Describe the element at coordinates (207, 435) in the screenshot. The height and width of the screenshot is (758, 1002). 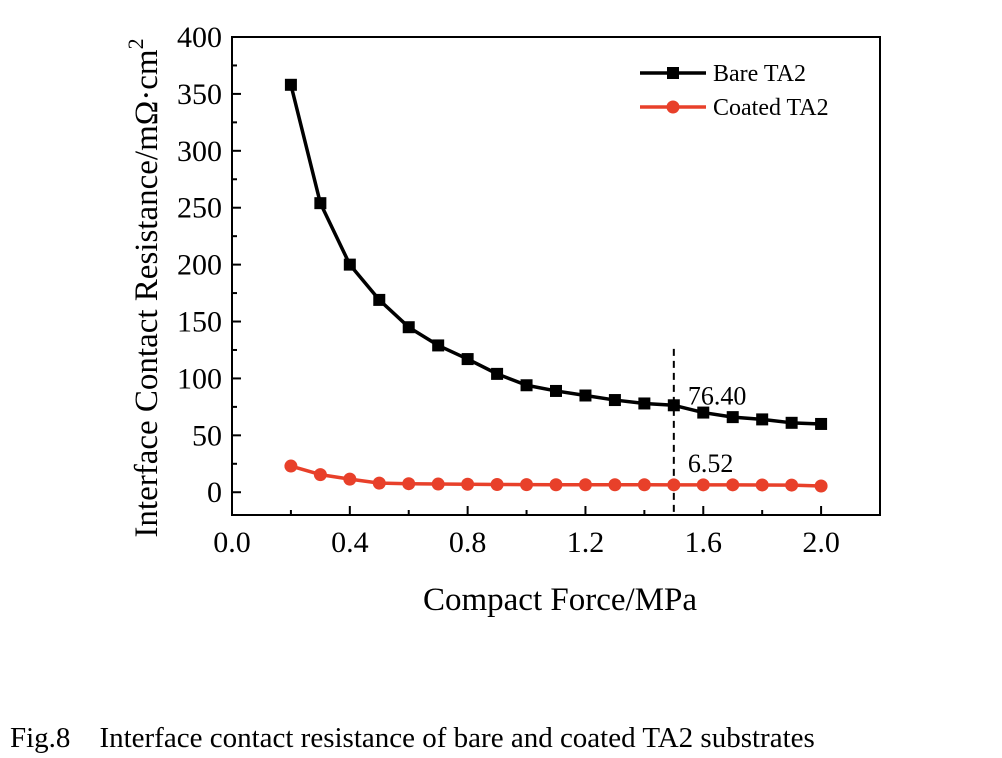
I see `y-tick-label-1: 50` at that location.